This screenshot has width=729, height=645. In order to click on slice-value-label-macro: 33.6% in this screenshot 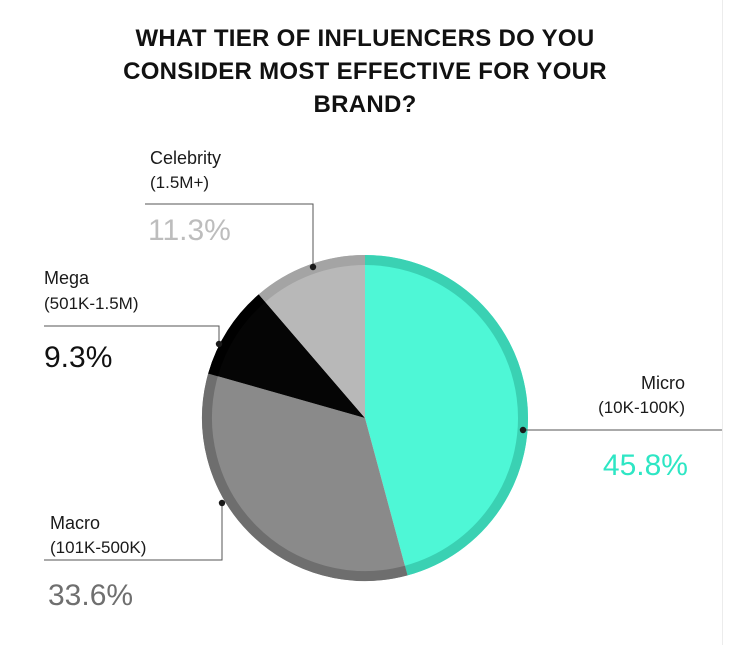, I will do `click(90, 595)`.